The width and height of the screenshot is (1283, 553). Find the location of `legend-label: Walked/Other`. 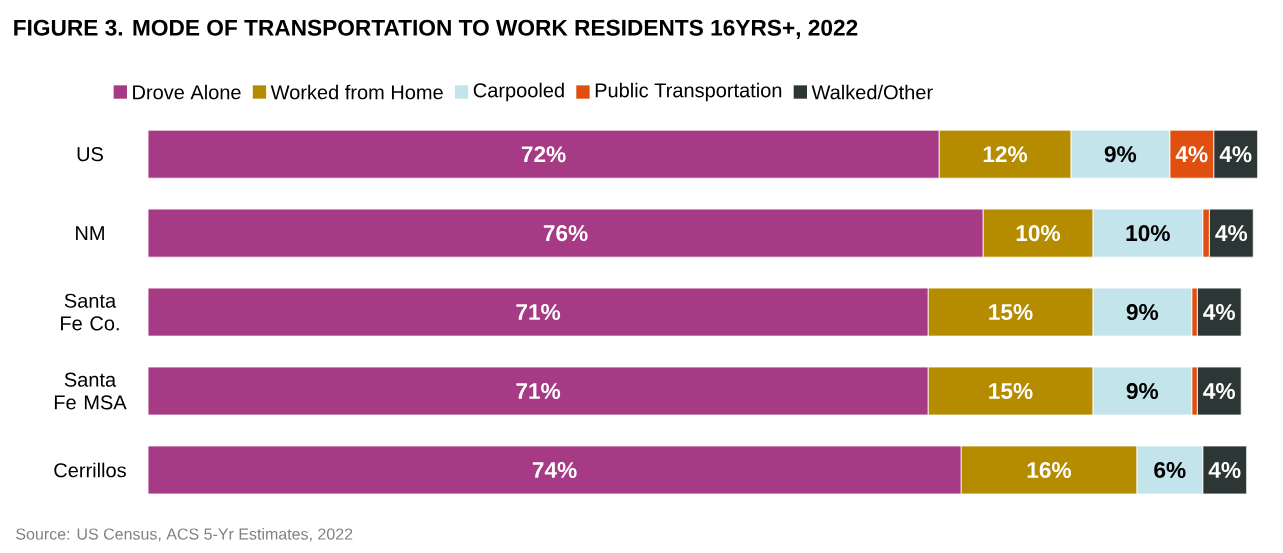

legend-label: Walked/Other is located at coordinates (872, 92).